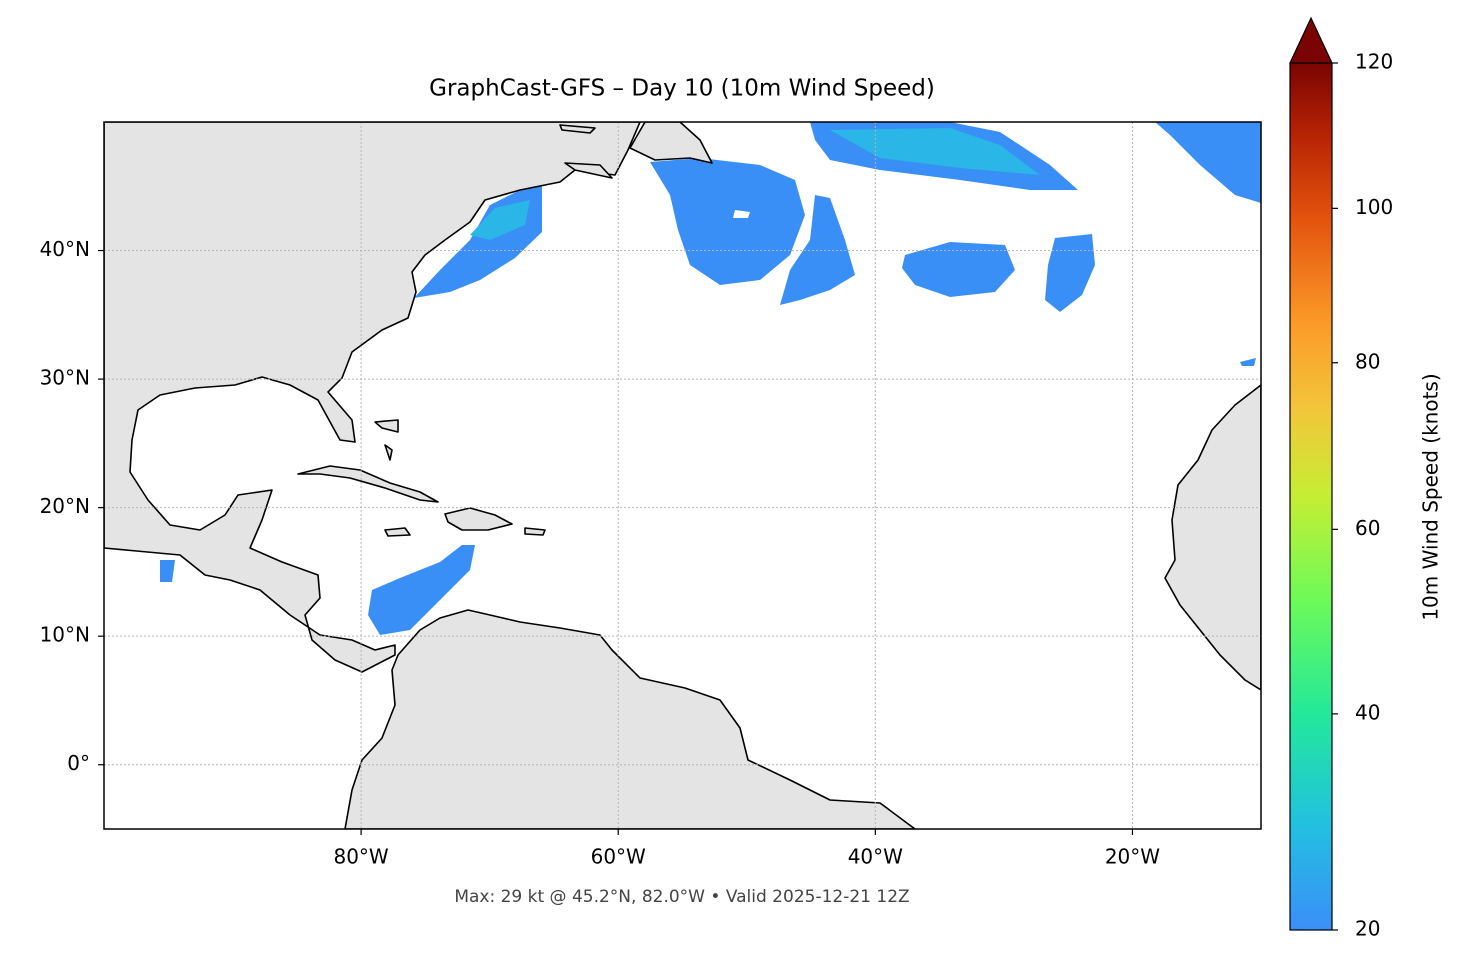  Describe the element at coordinates (682, 89) in the screenshot. I see `map-title: GraphCast-GFS – Day 10 (10m Wind Speed)` at that location.